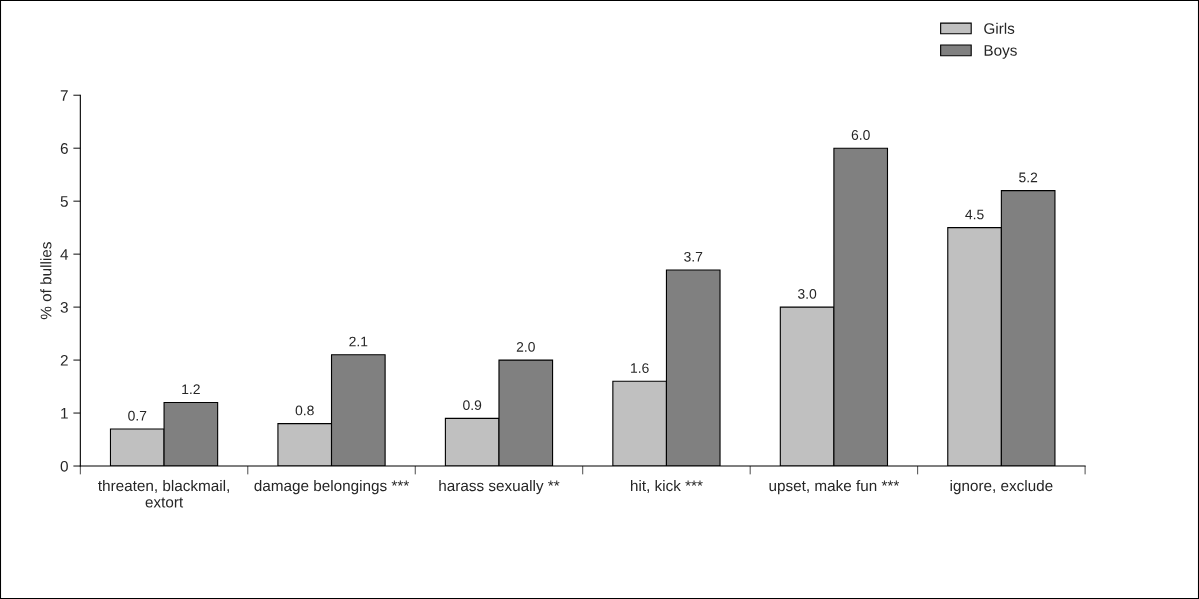  Describe the element at coordinates (693, 256) in the screenshot. I see `data-label: 3.7` at that location.